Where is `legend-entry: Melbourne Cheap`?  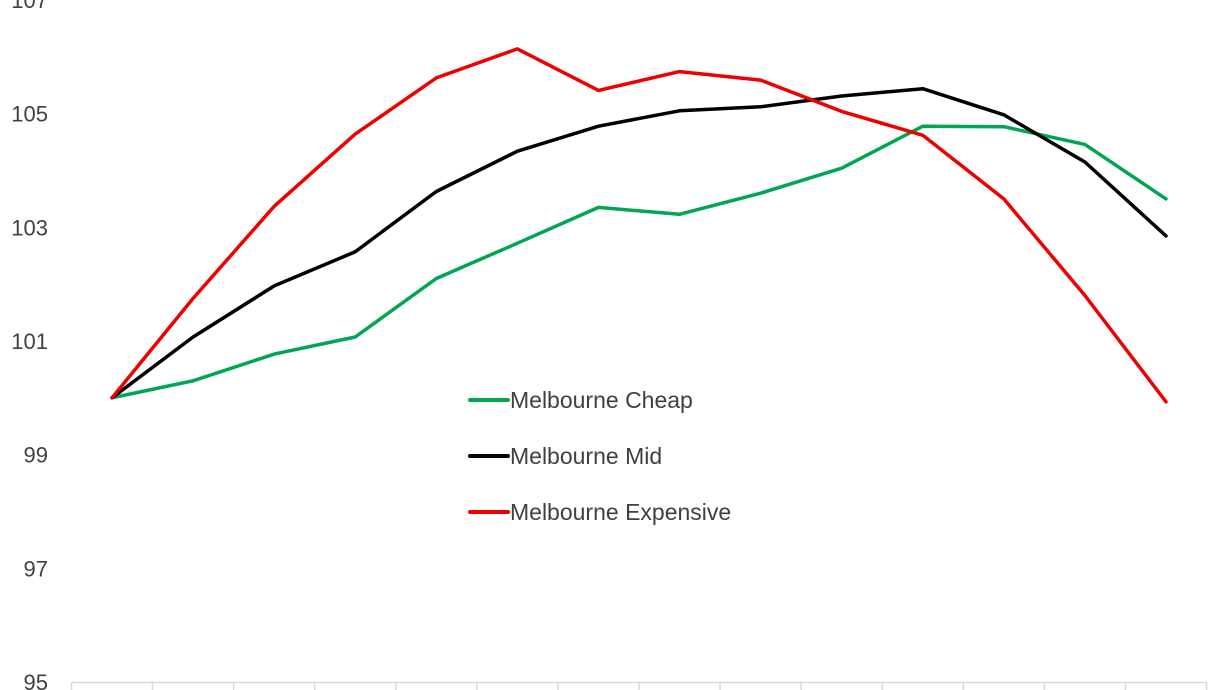
legend-entry: Melbourne Cheap is located at coordinates (580, 400).